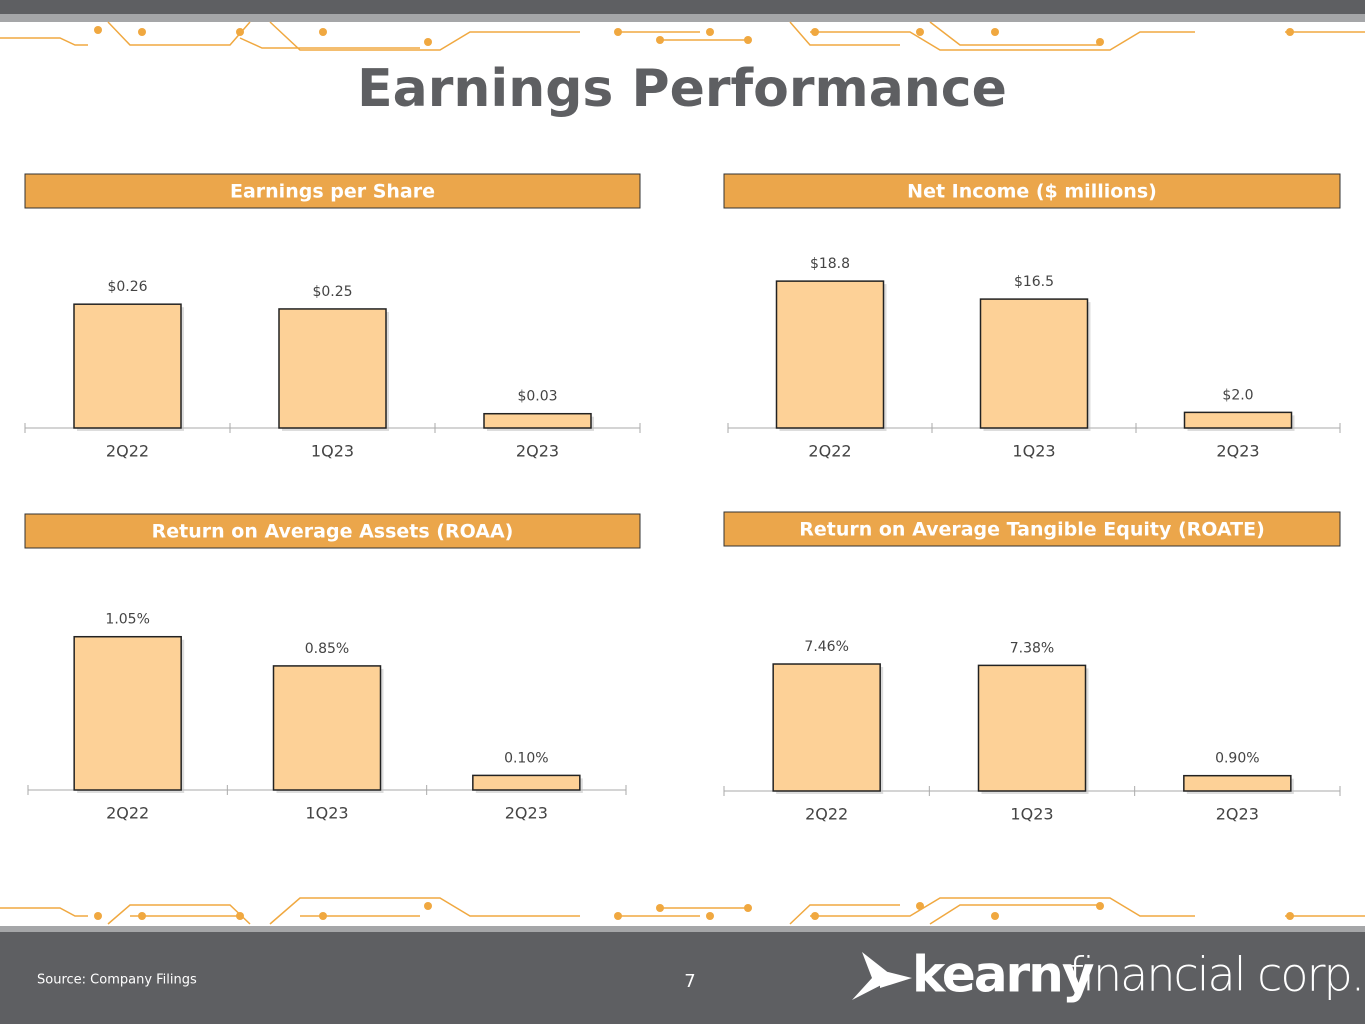 The image size is (1365, 1024). Describe the element at coordinates (682, 929) in the screenshot. I see `footer-line` at that location.